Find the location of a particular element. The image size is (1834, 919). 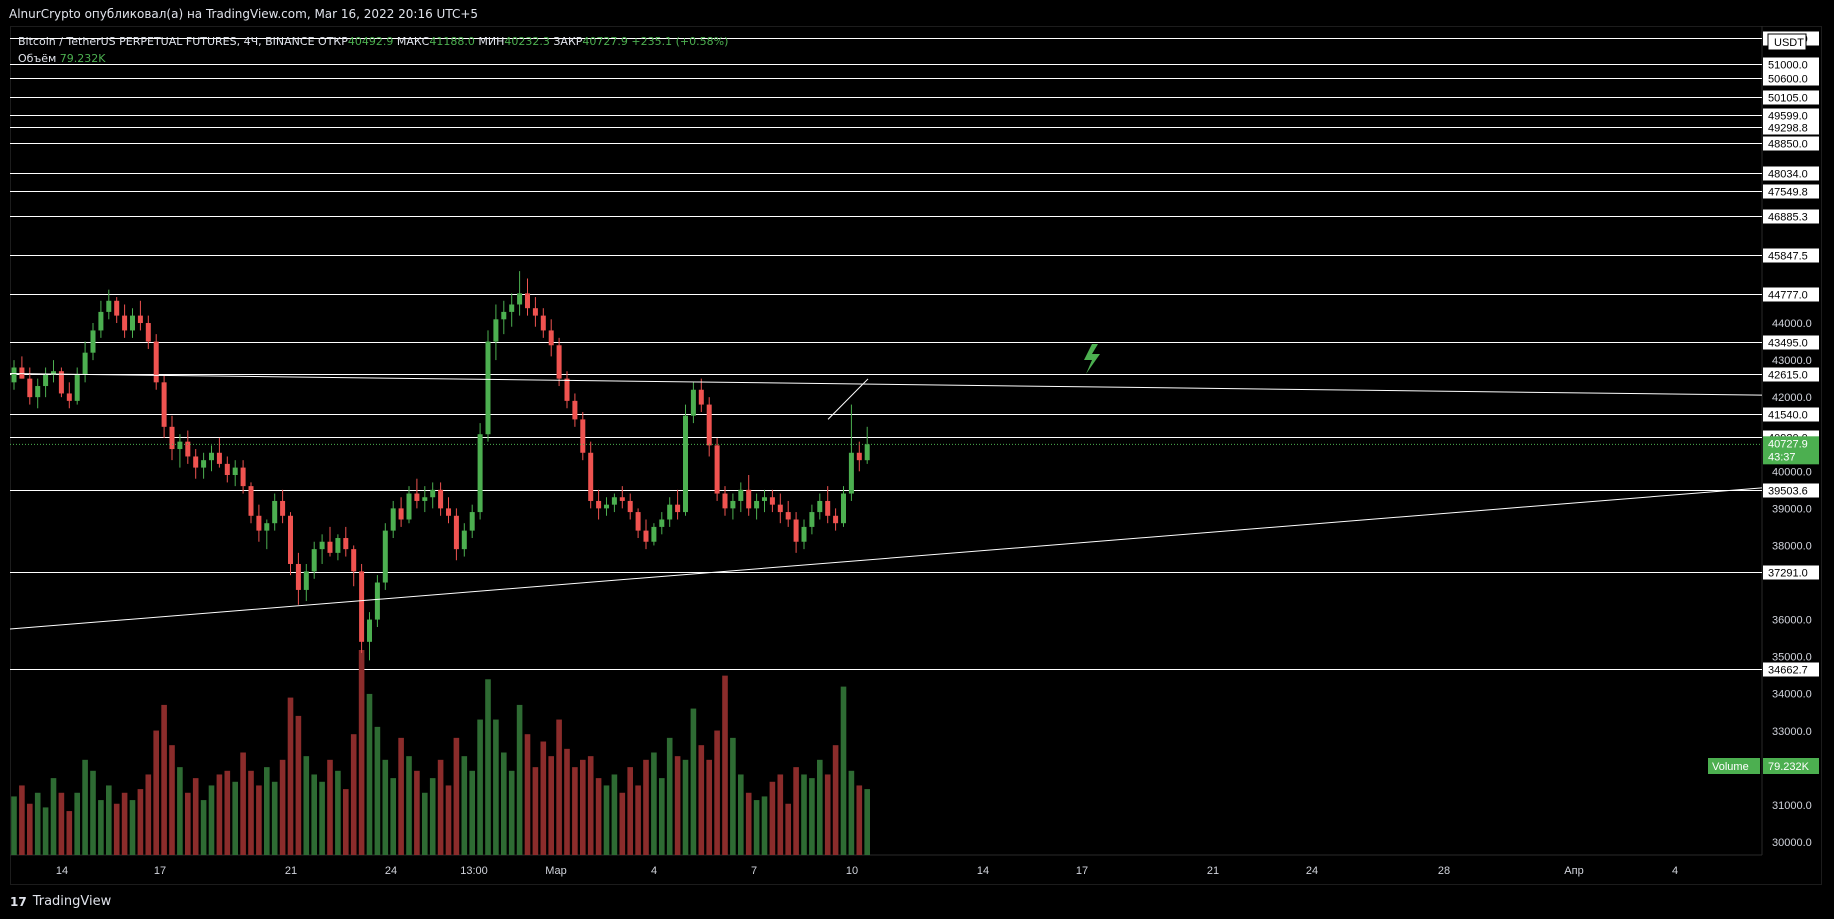

time-tick-label: Мар is located at coordinates (556, 871).